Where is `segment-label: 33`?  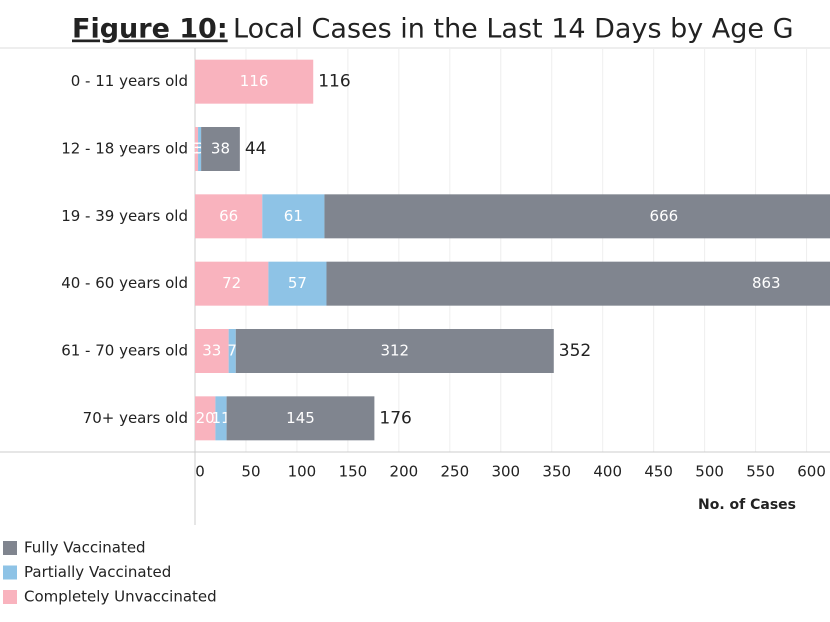
segment-label: 33 is located at coordinates (211, 351).